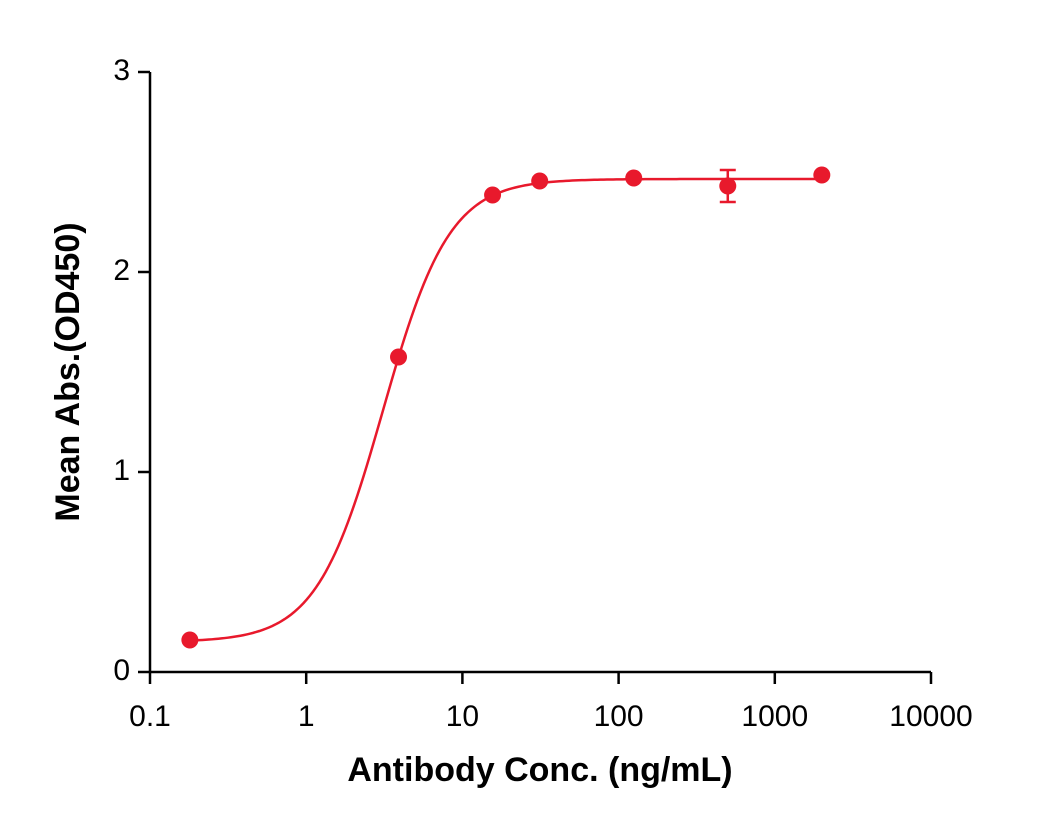 The width and height of the screenshot is (1052, 837). I want to click on x-tick-label: 1000, so click(774, 716).